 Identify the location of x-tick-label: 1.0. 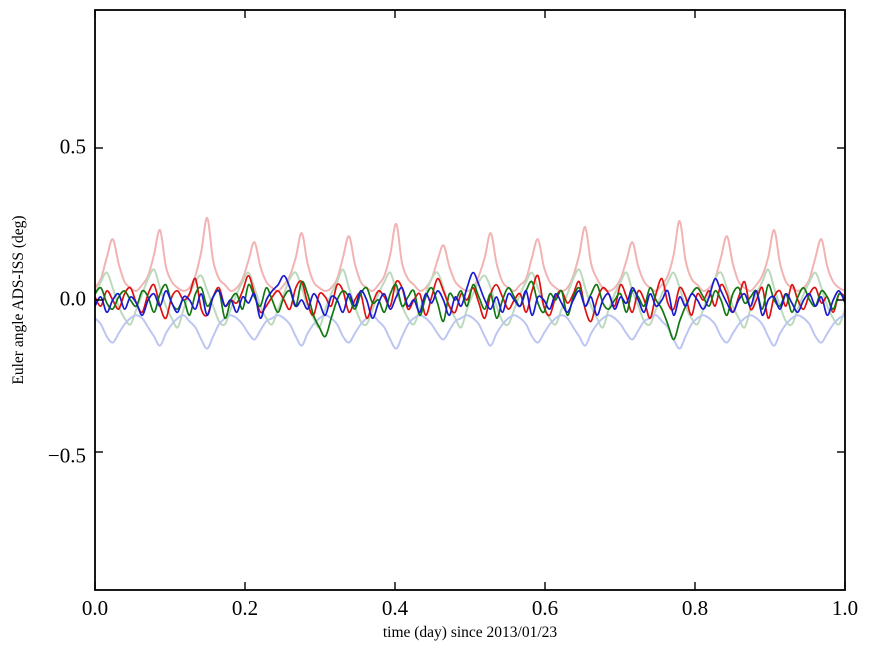
(845, 608).